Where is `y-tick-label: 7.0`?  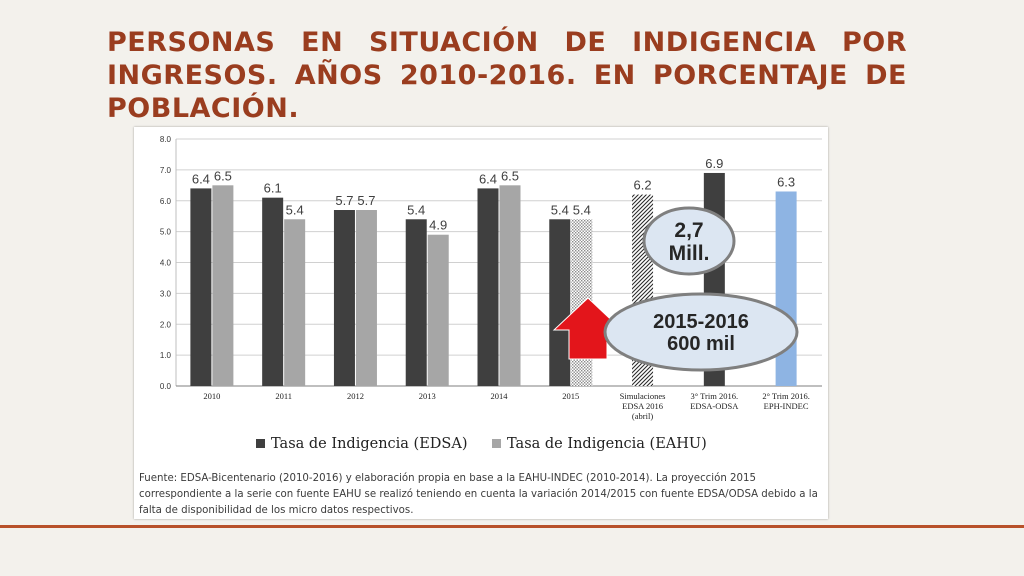 y-tick-label: 7.0 is located at coordinates (166, 170).